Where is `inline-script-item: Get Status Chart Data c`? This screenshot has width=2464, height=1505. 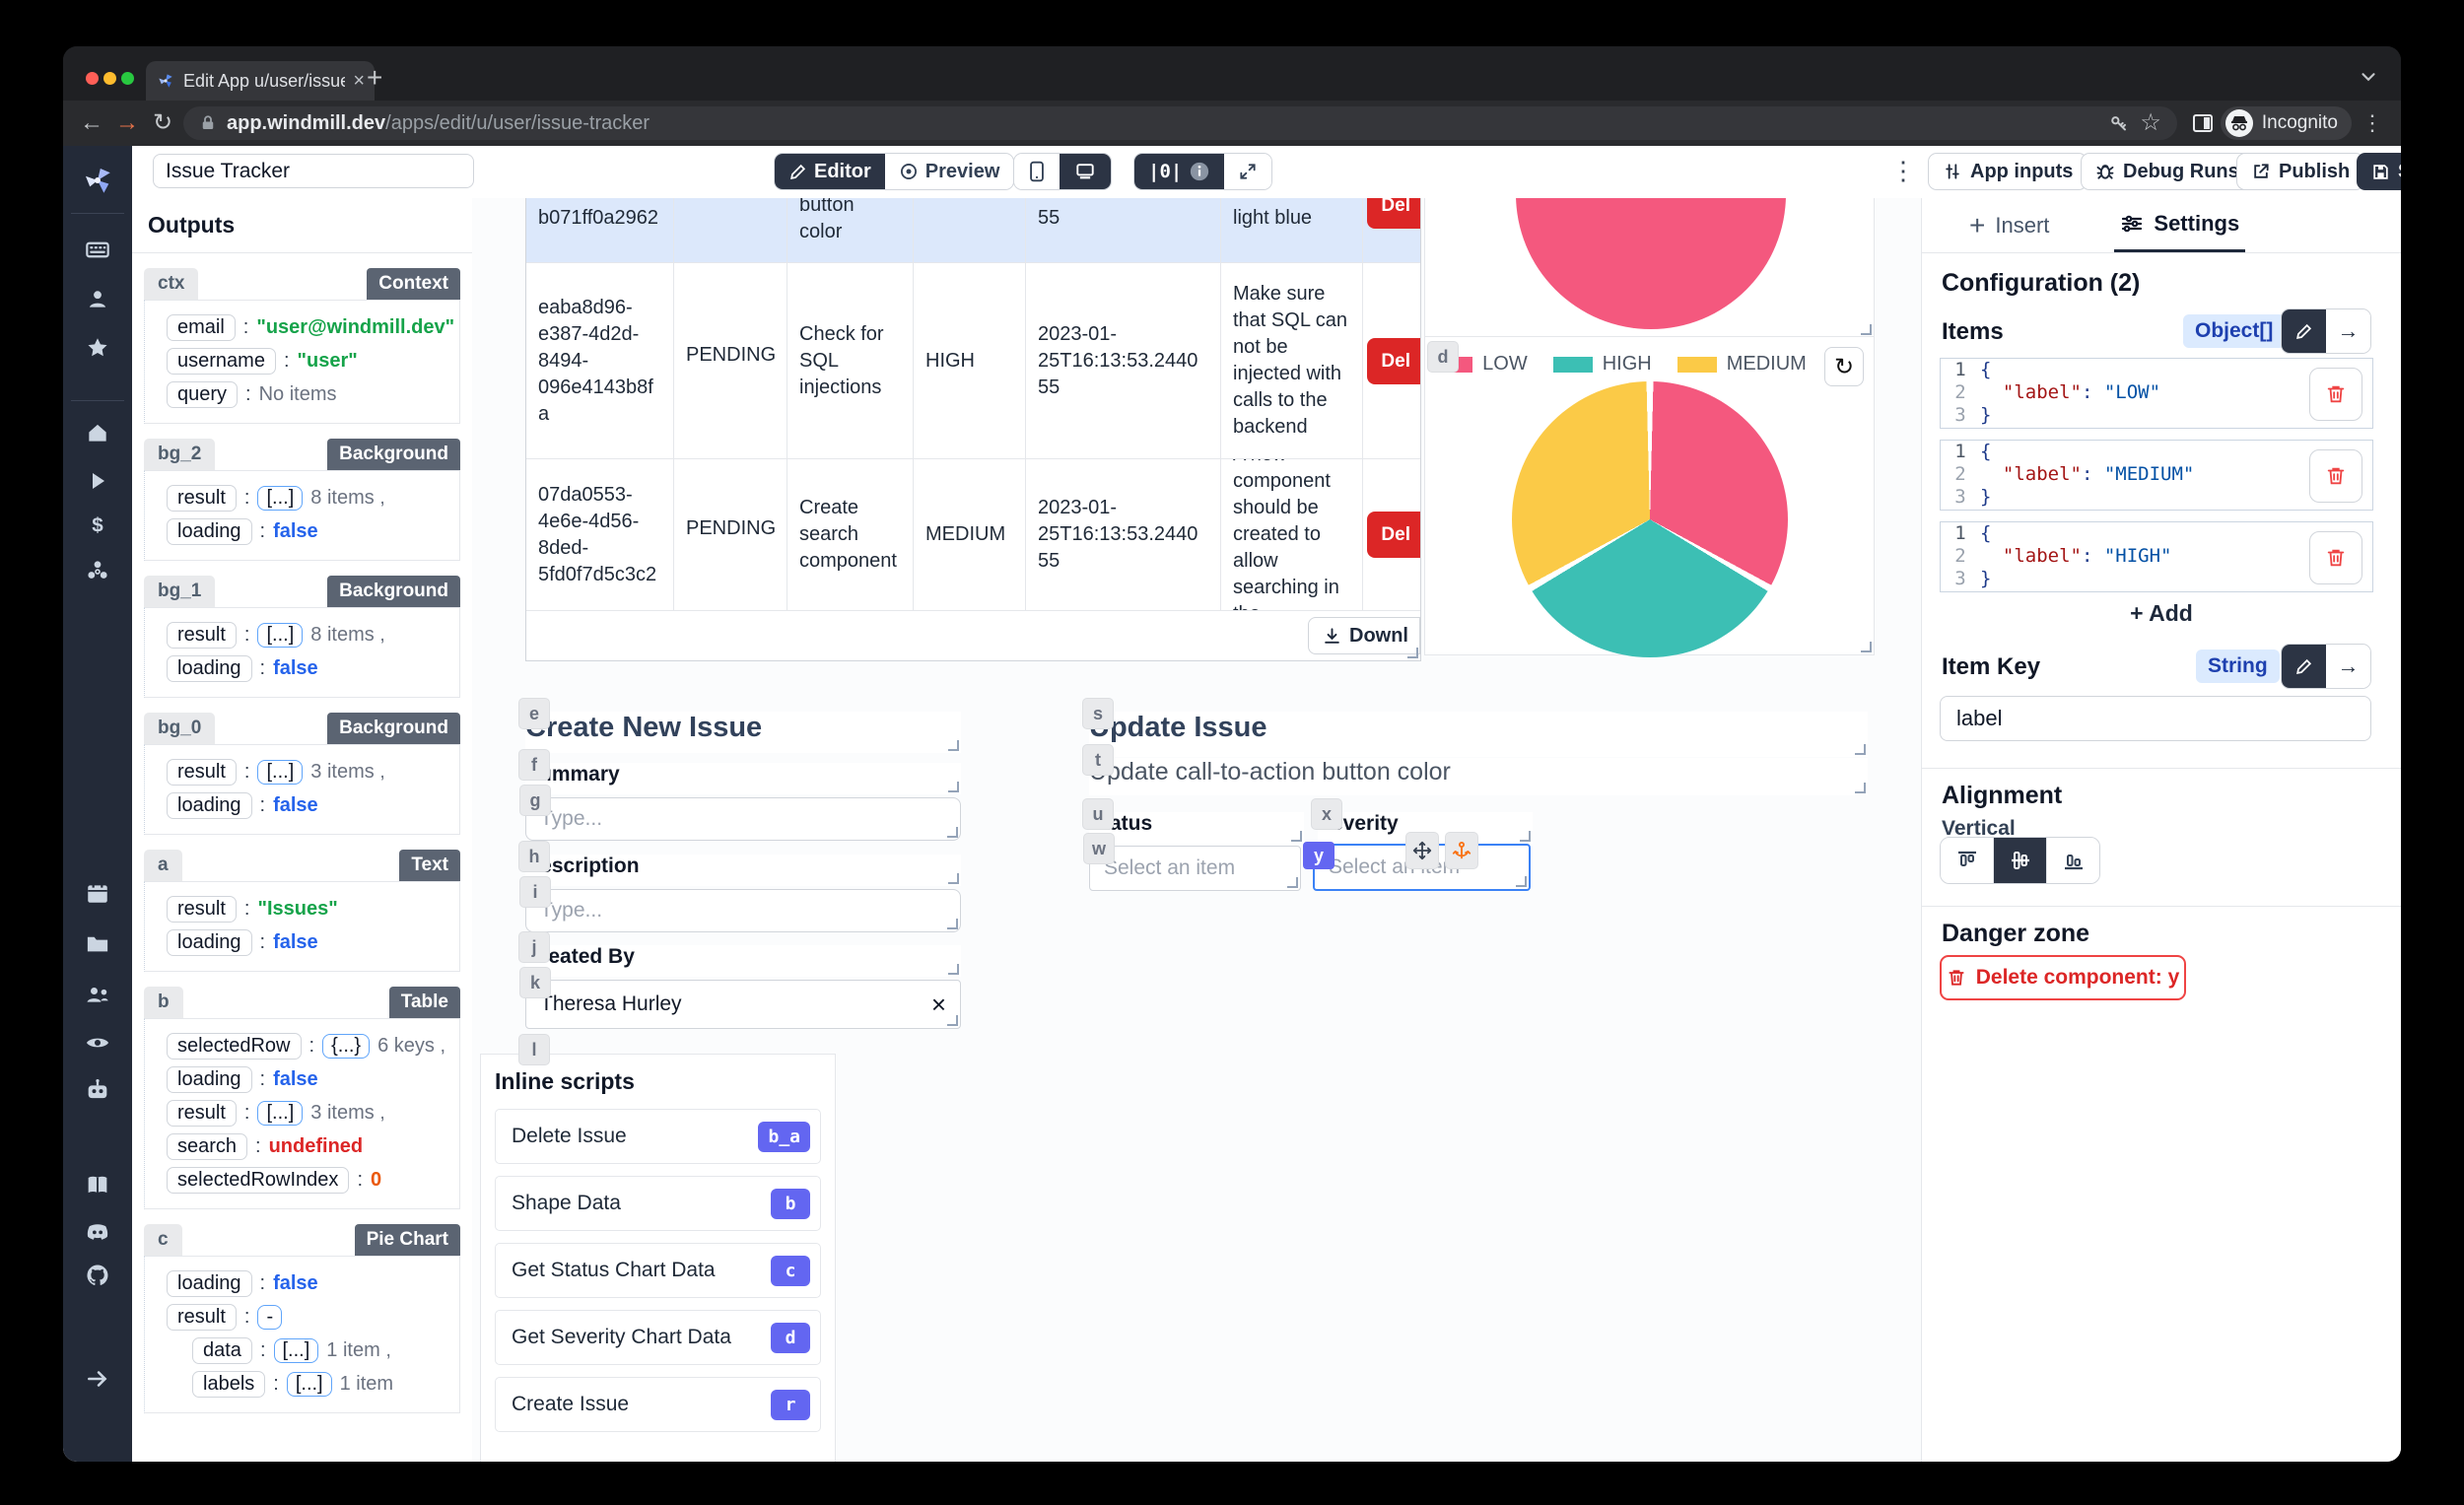 inline-script-item: Get Status Chart Data c is located at coordinates (658, 1270).